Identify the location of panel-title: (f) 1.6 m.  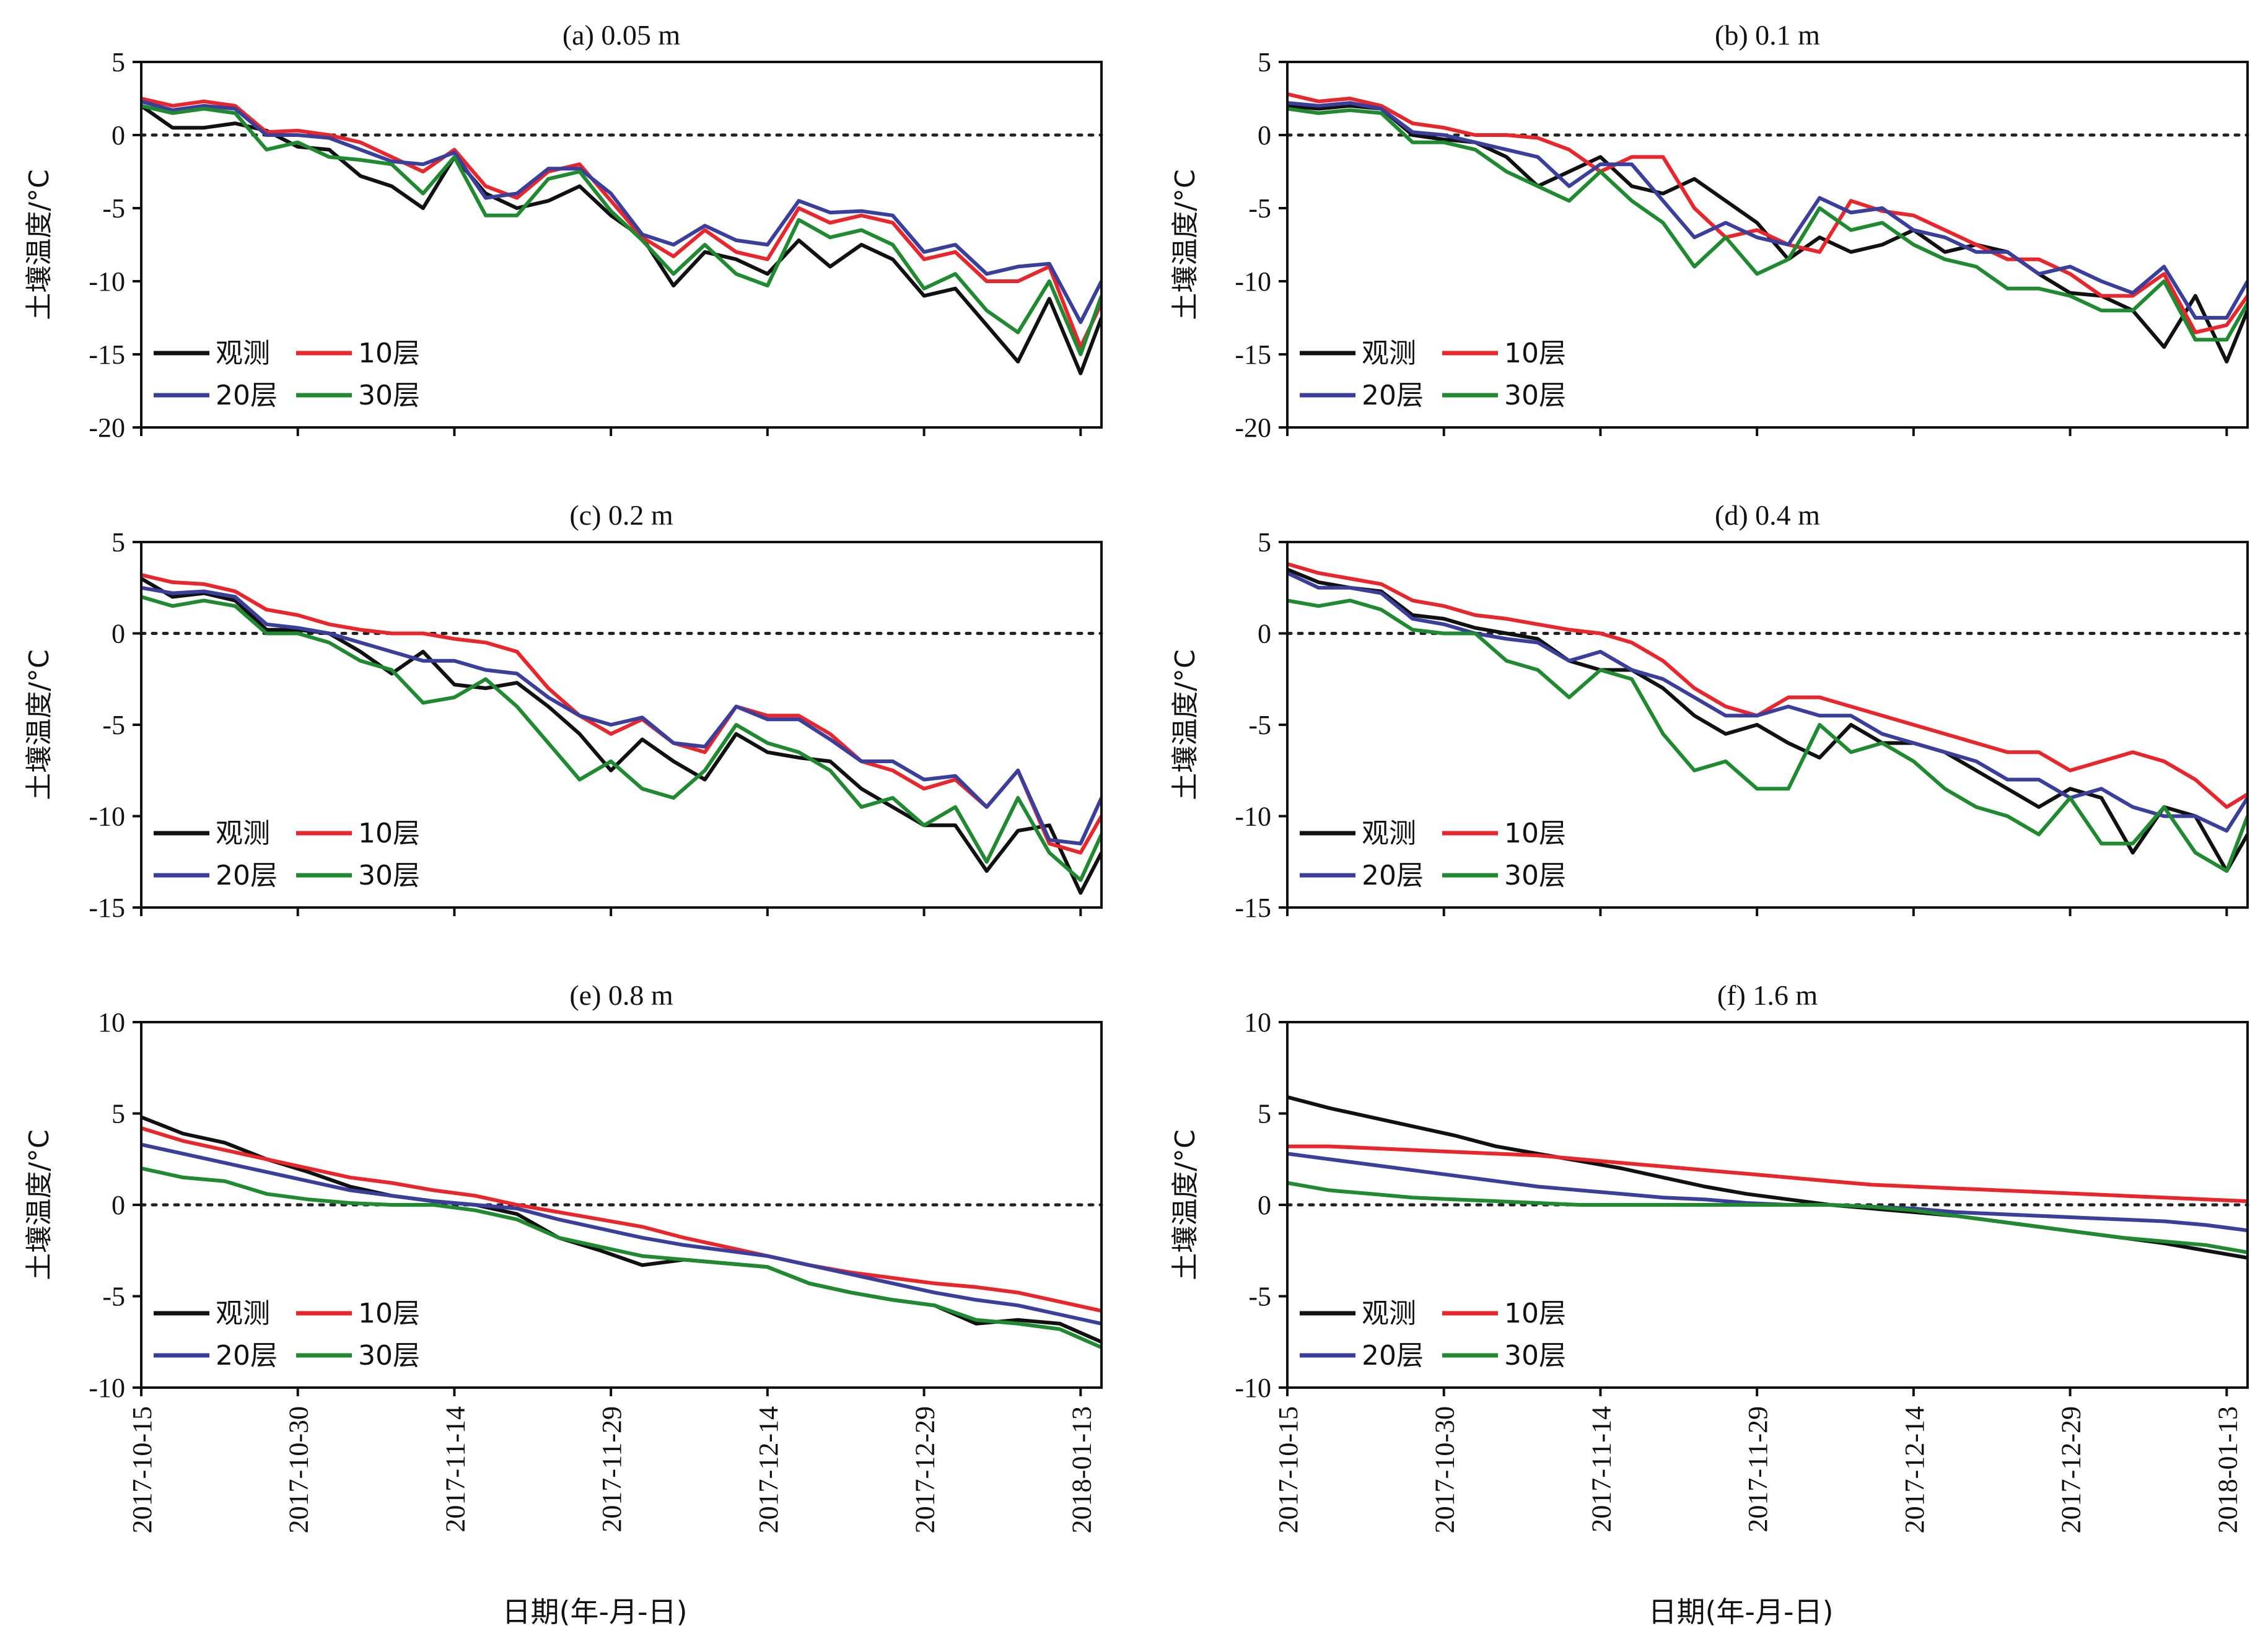
(1768, 995).